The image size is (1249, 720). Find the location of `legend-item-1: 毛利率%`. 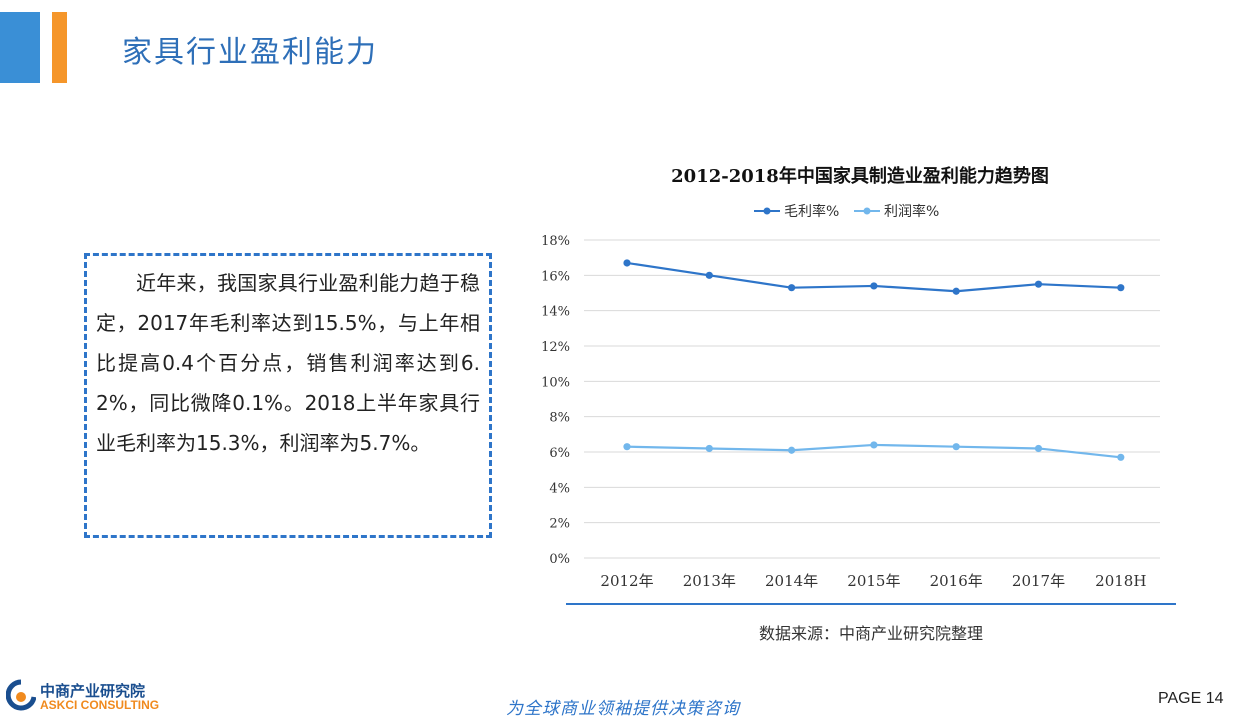

legend-item-1: 毛利率% is located at coordinates (796, 211).